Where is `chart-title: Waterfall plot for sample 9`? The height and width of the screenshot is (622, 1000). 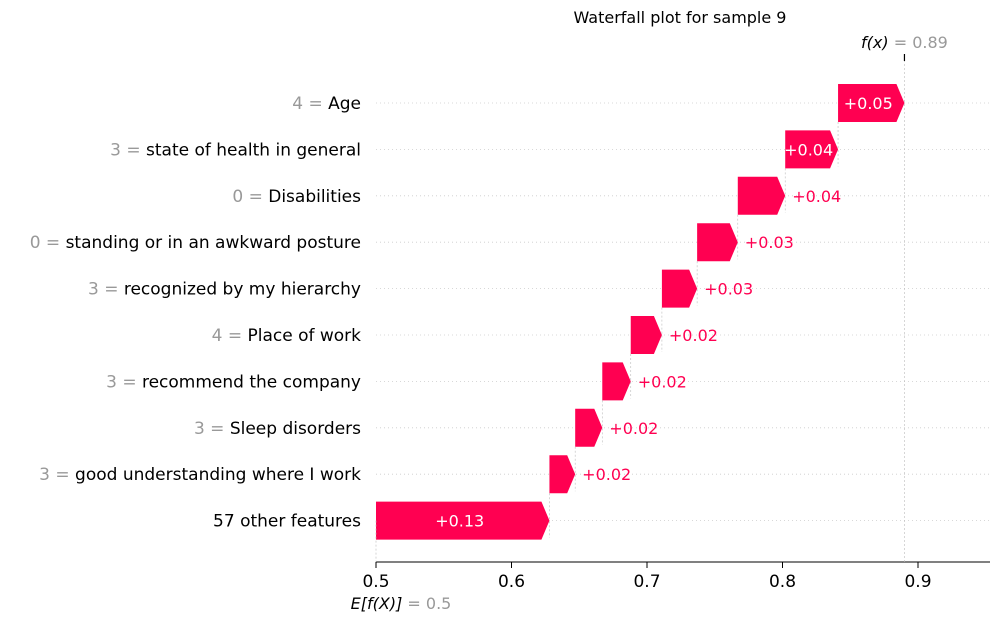
chart-title: Waterfall plot for sample 9 is located at coordinates (680, 17).